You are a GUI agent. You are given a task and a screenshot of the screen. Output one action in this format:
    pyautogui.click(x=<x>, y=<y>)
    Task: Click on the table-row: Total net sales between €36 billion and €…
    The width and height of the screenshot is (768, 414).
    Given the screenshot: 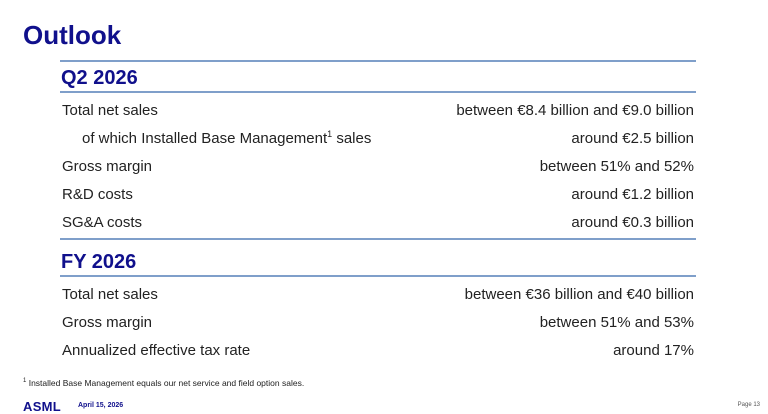 What is the action you would take?
    pyautogui.click(x=378, y=294)
    